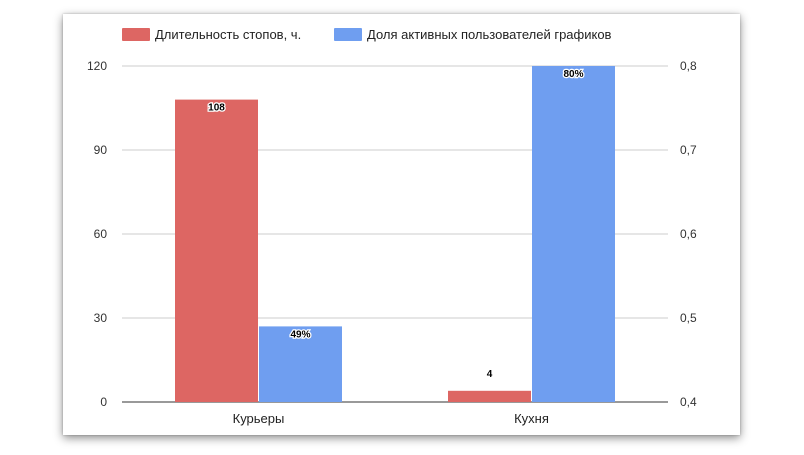  Describe the element at coordinates (531, 418) in the screenshot. I see `x-category-label: Кухня` at that location.